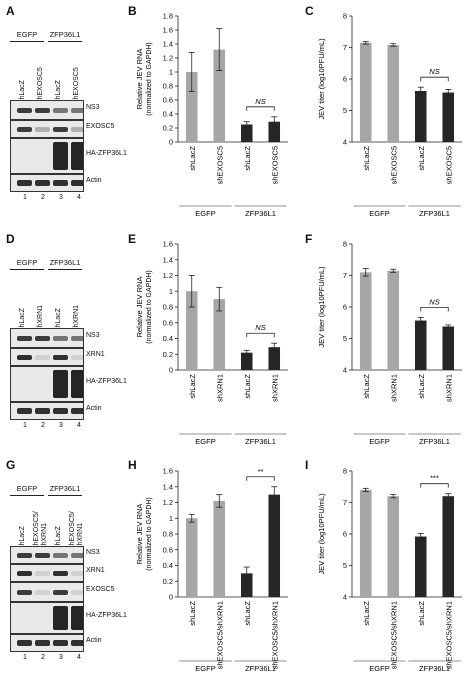 This screenshot has height=683, width=474. I want to click on y-tick-label: 1, so click(171, 518).